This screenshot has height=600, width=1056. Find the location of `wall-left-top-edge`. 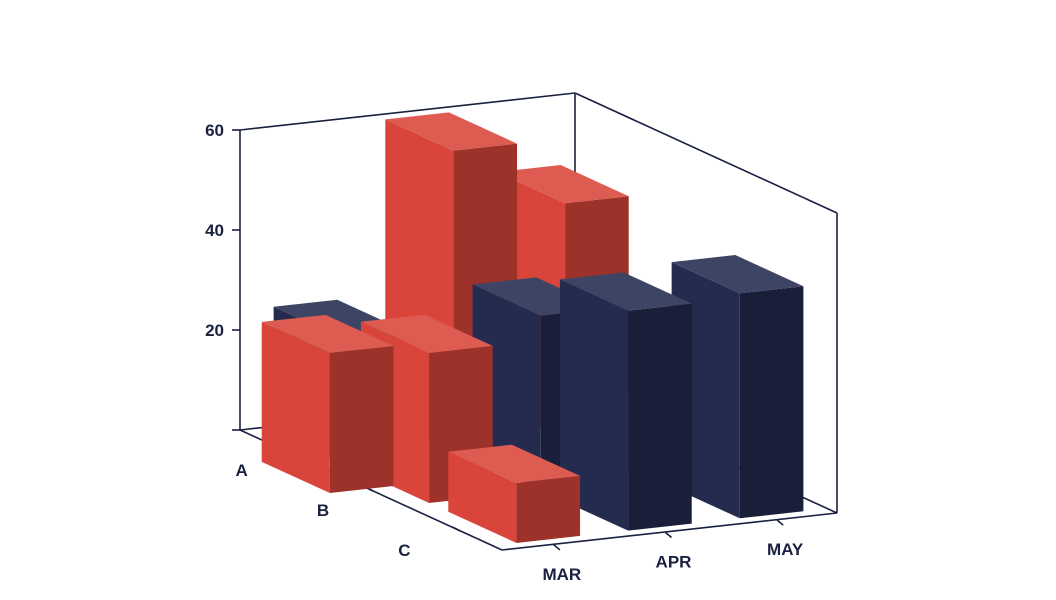

wall-left-top-edge is located at coordinates (407, 111).